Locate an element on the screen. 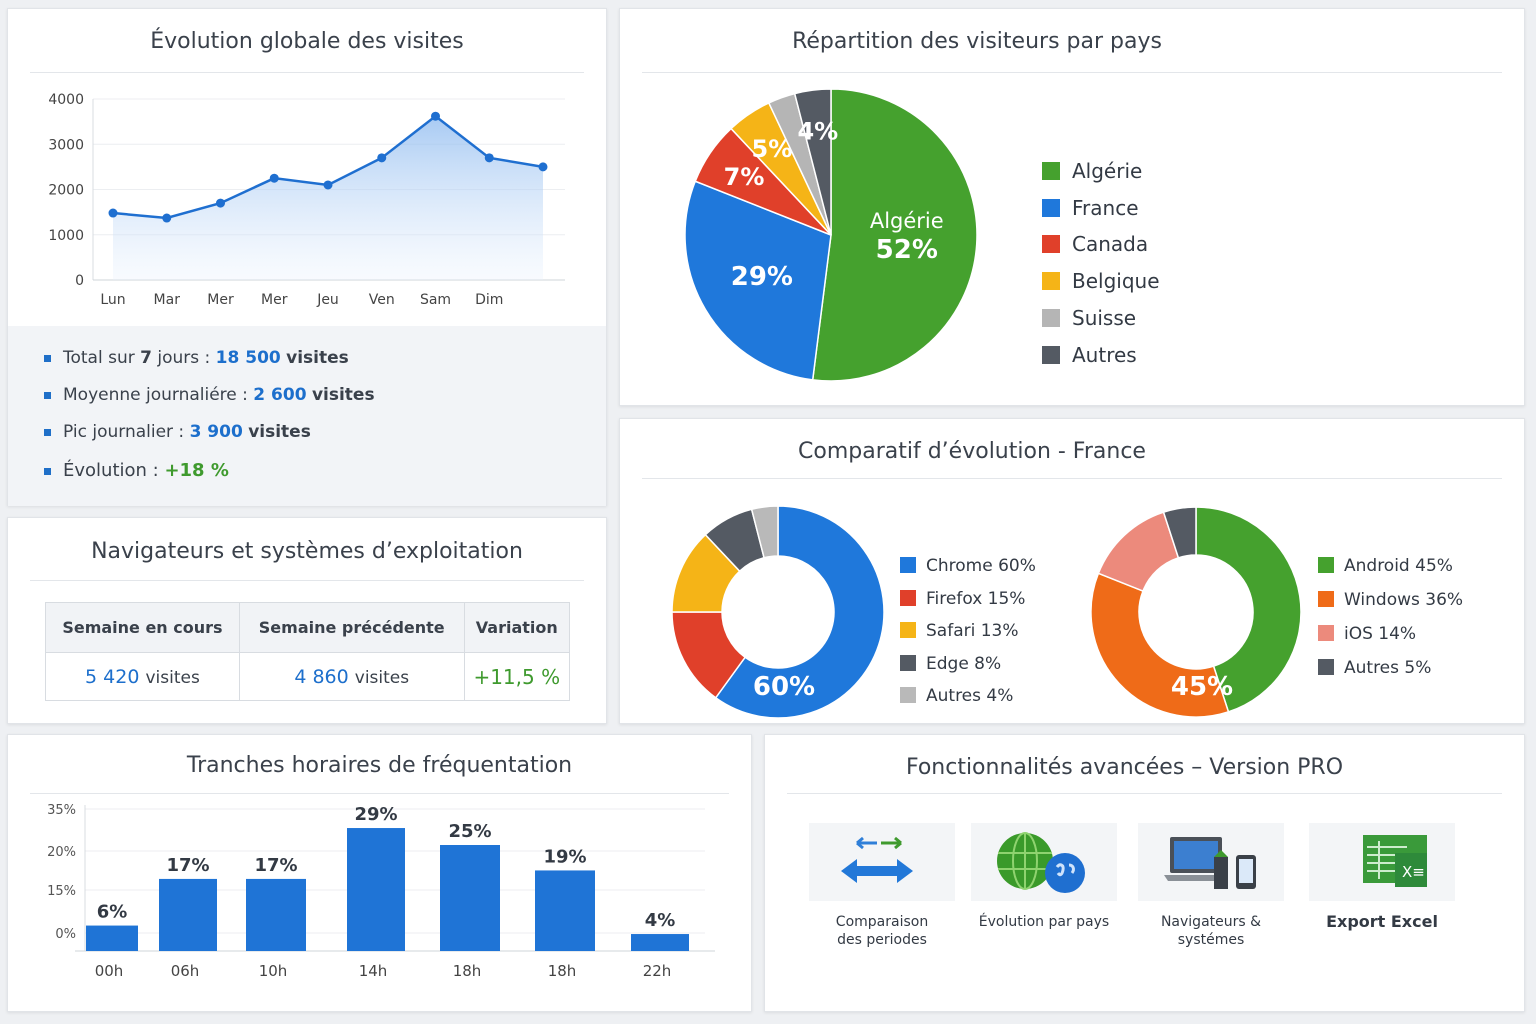 Image resolution: width=1536 pixels, height=1024 pixels. feature-compare-periods: Comparaison des periodes is located at coordinates (882, 886).